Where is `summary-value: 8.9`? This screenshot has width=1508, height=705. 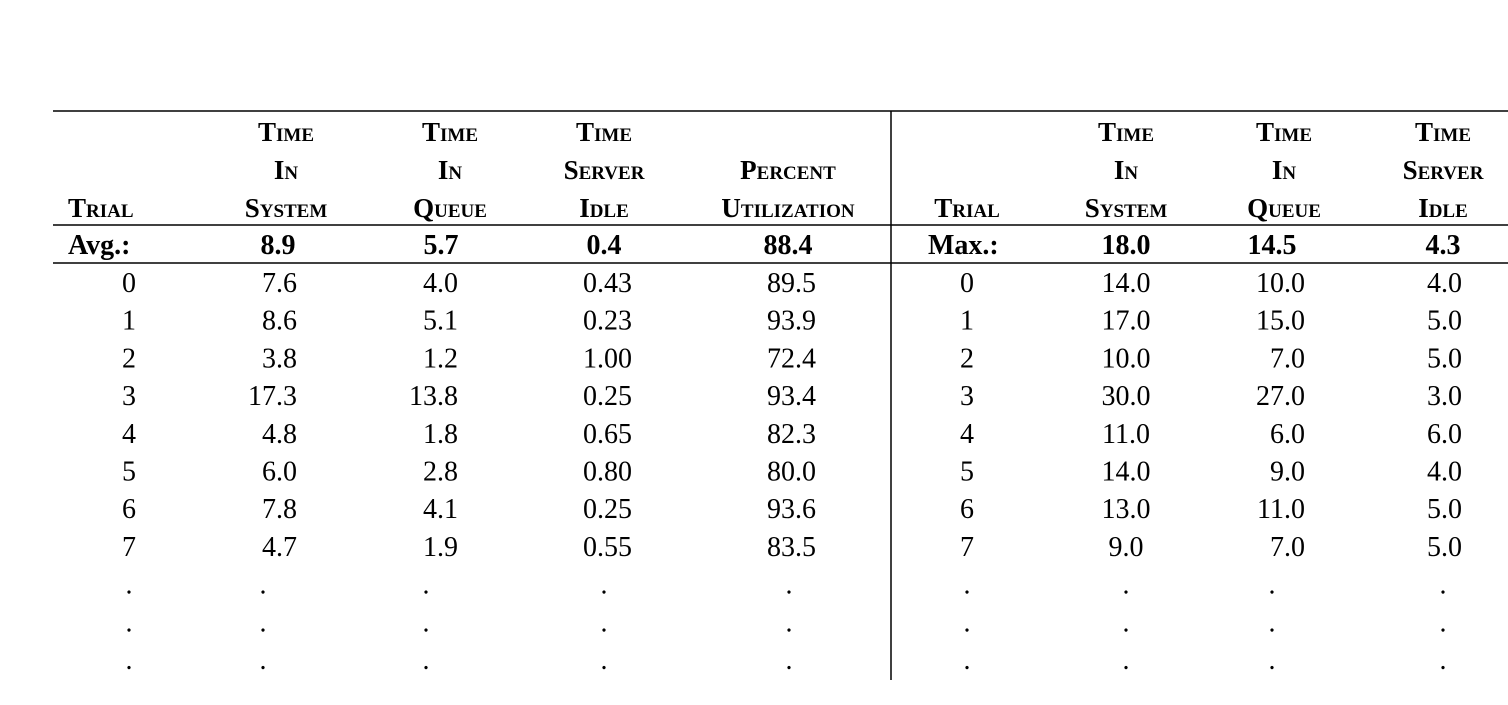
summary-value: 8.9 is located at coordinates (278, 245).